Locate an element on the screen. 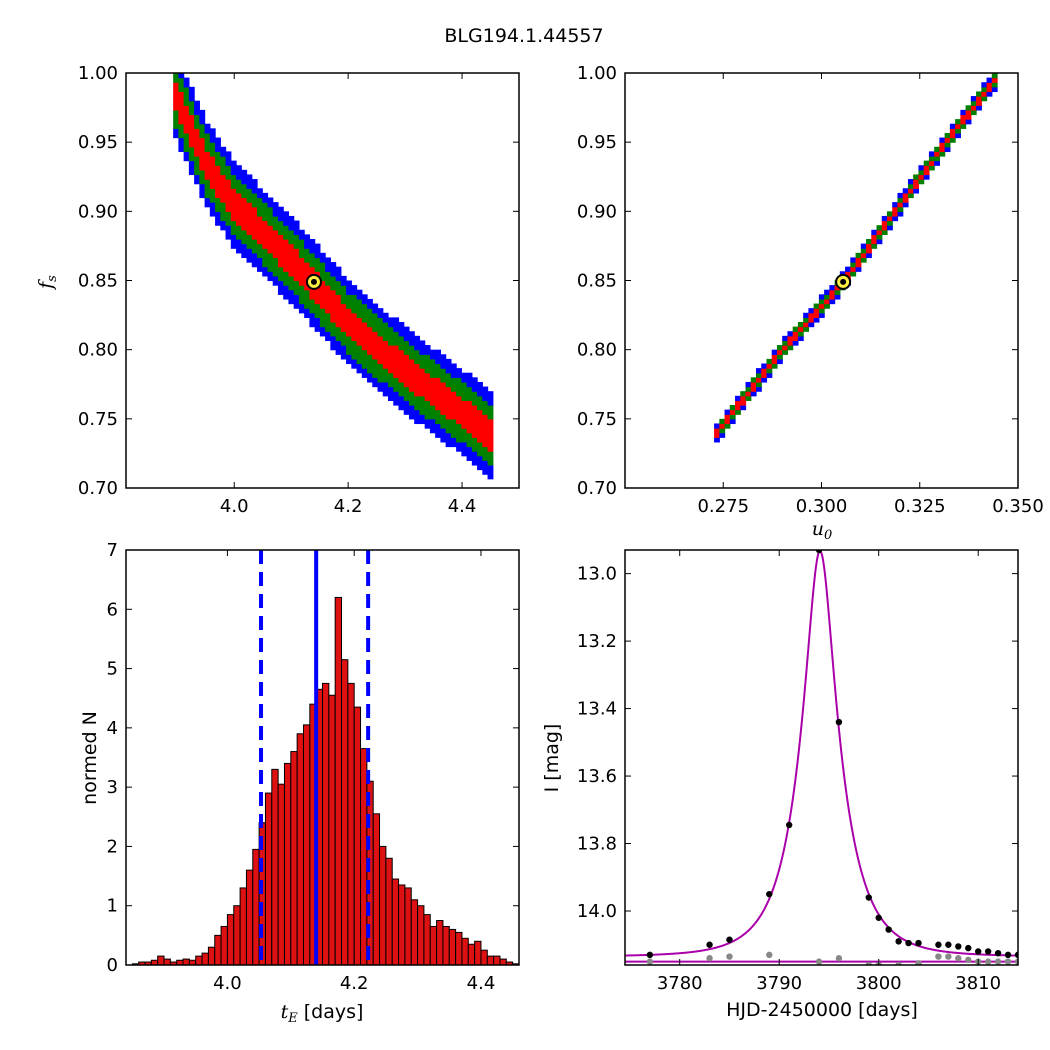 The width and height of the screenshot is (1050, 1050). y-tick-label: 0.90 is located at coordinates (98, 211).